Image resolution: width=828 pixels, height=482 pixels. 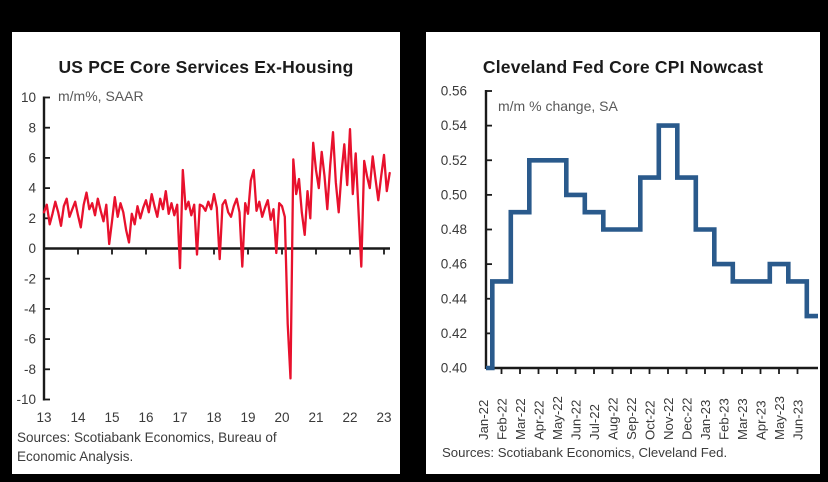 I want to click on svg-text: -10, so click(x=26, y=399).